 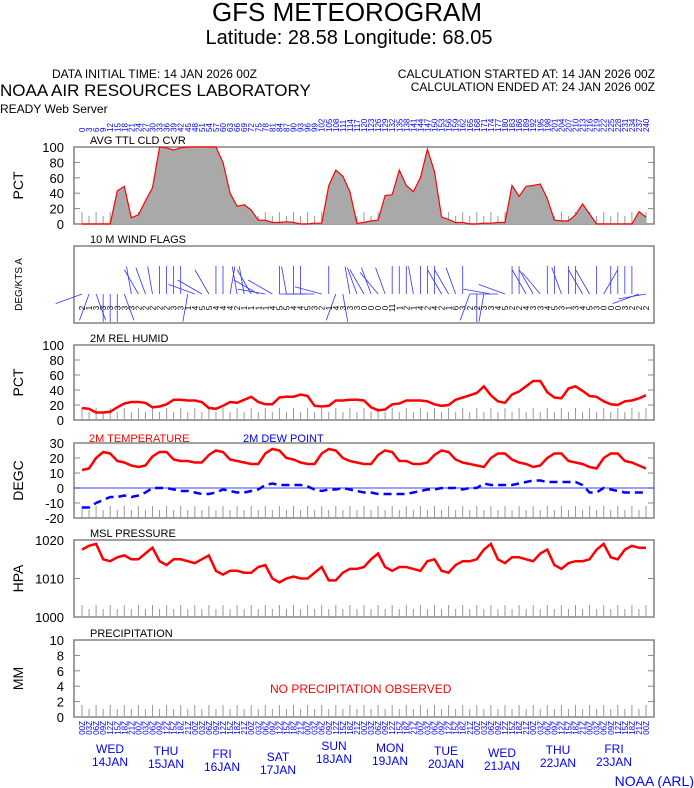 What do you see at coordinates (57, 640) in the screenshot?
I see `y-tick-label: 10` at bounding box center [57, 640].